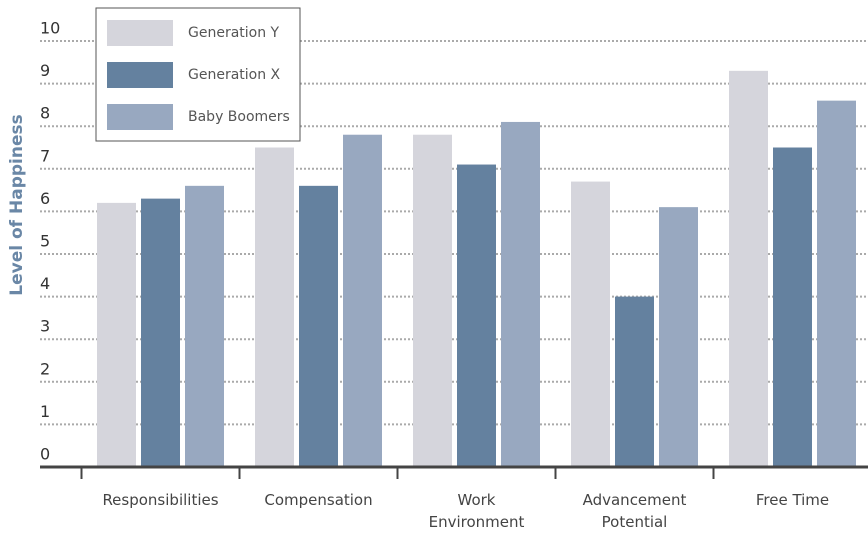 This screenshot has height=533, width=868. I want to click on y-tick-label: 6, so click(45, 198).